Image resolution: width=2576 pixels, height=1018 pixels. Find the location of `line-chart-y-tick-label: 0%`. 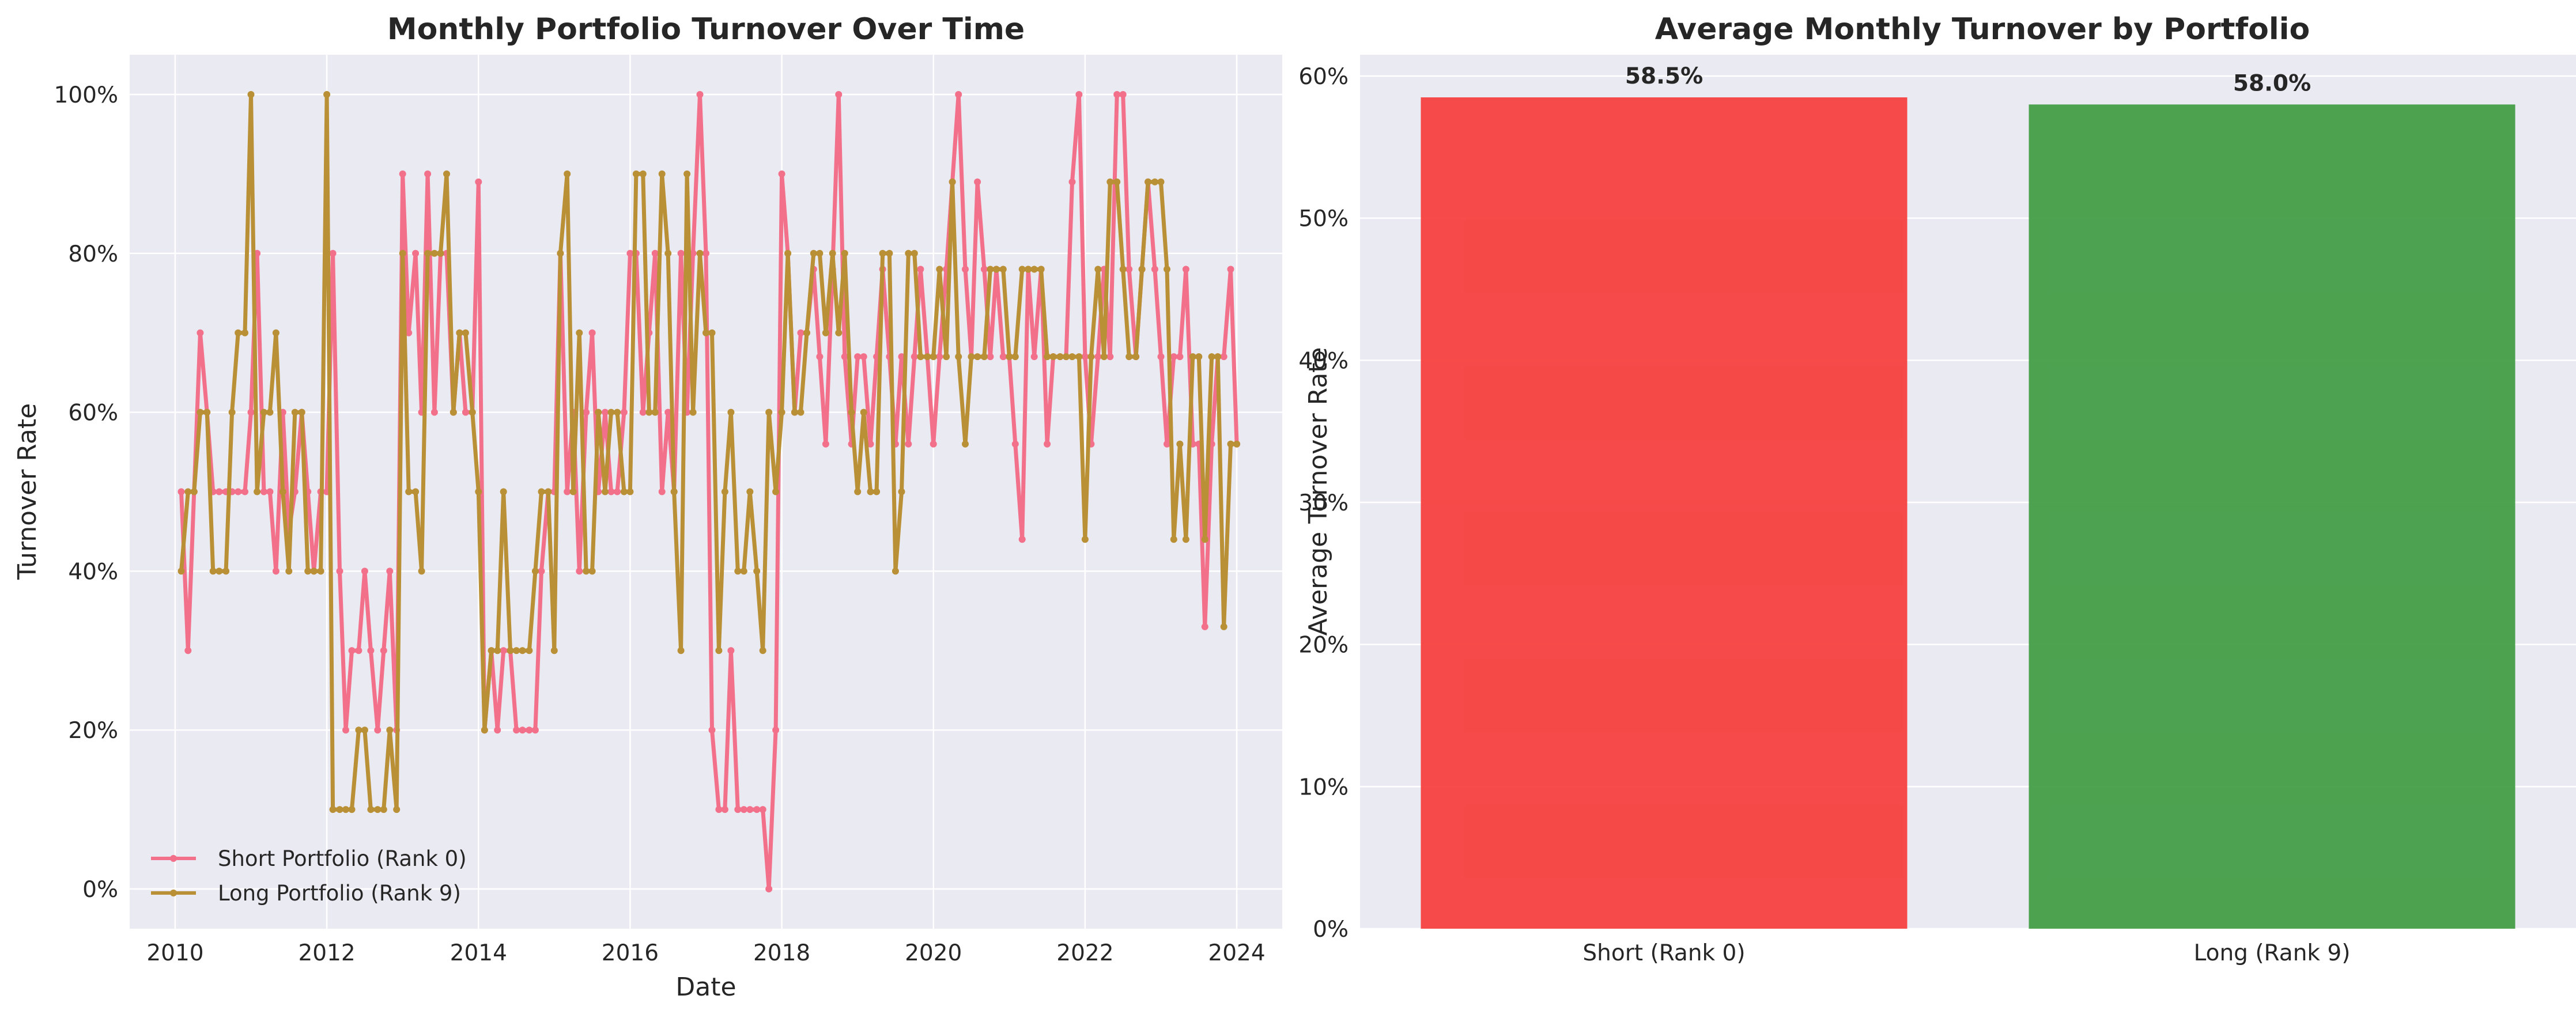

line-chart-y-tick-label: 0% is located at coordinates (100, 890).